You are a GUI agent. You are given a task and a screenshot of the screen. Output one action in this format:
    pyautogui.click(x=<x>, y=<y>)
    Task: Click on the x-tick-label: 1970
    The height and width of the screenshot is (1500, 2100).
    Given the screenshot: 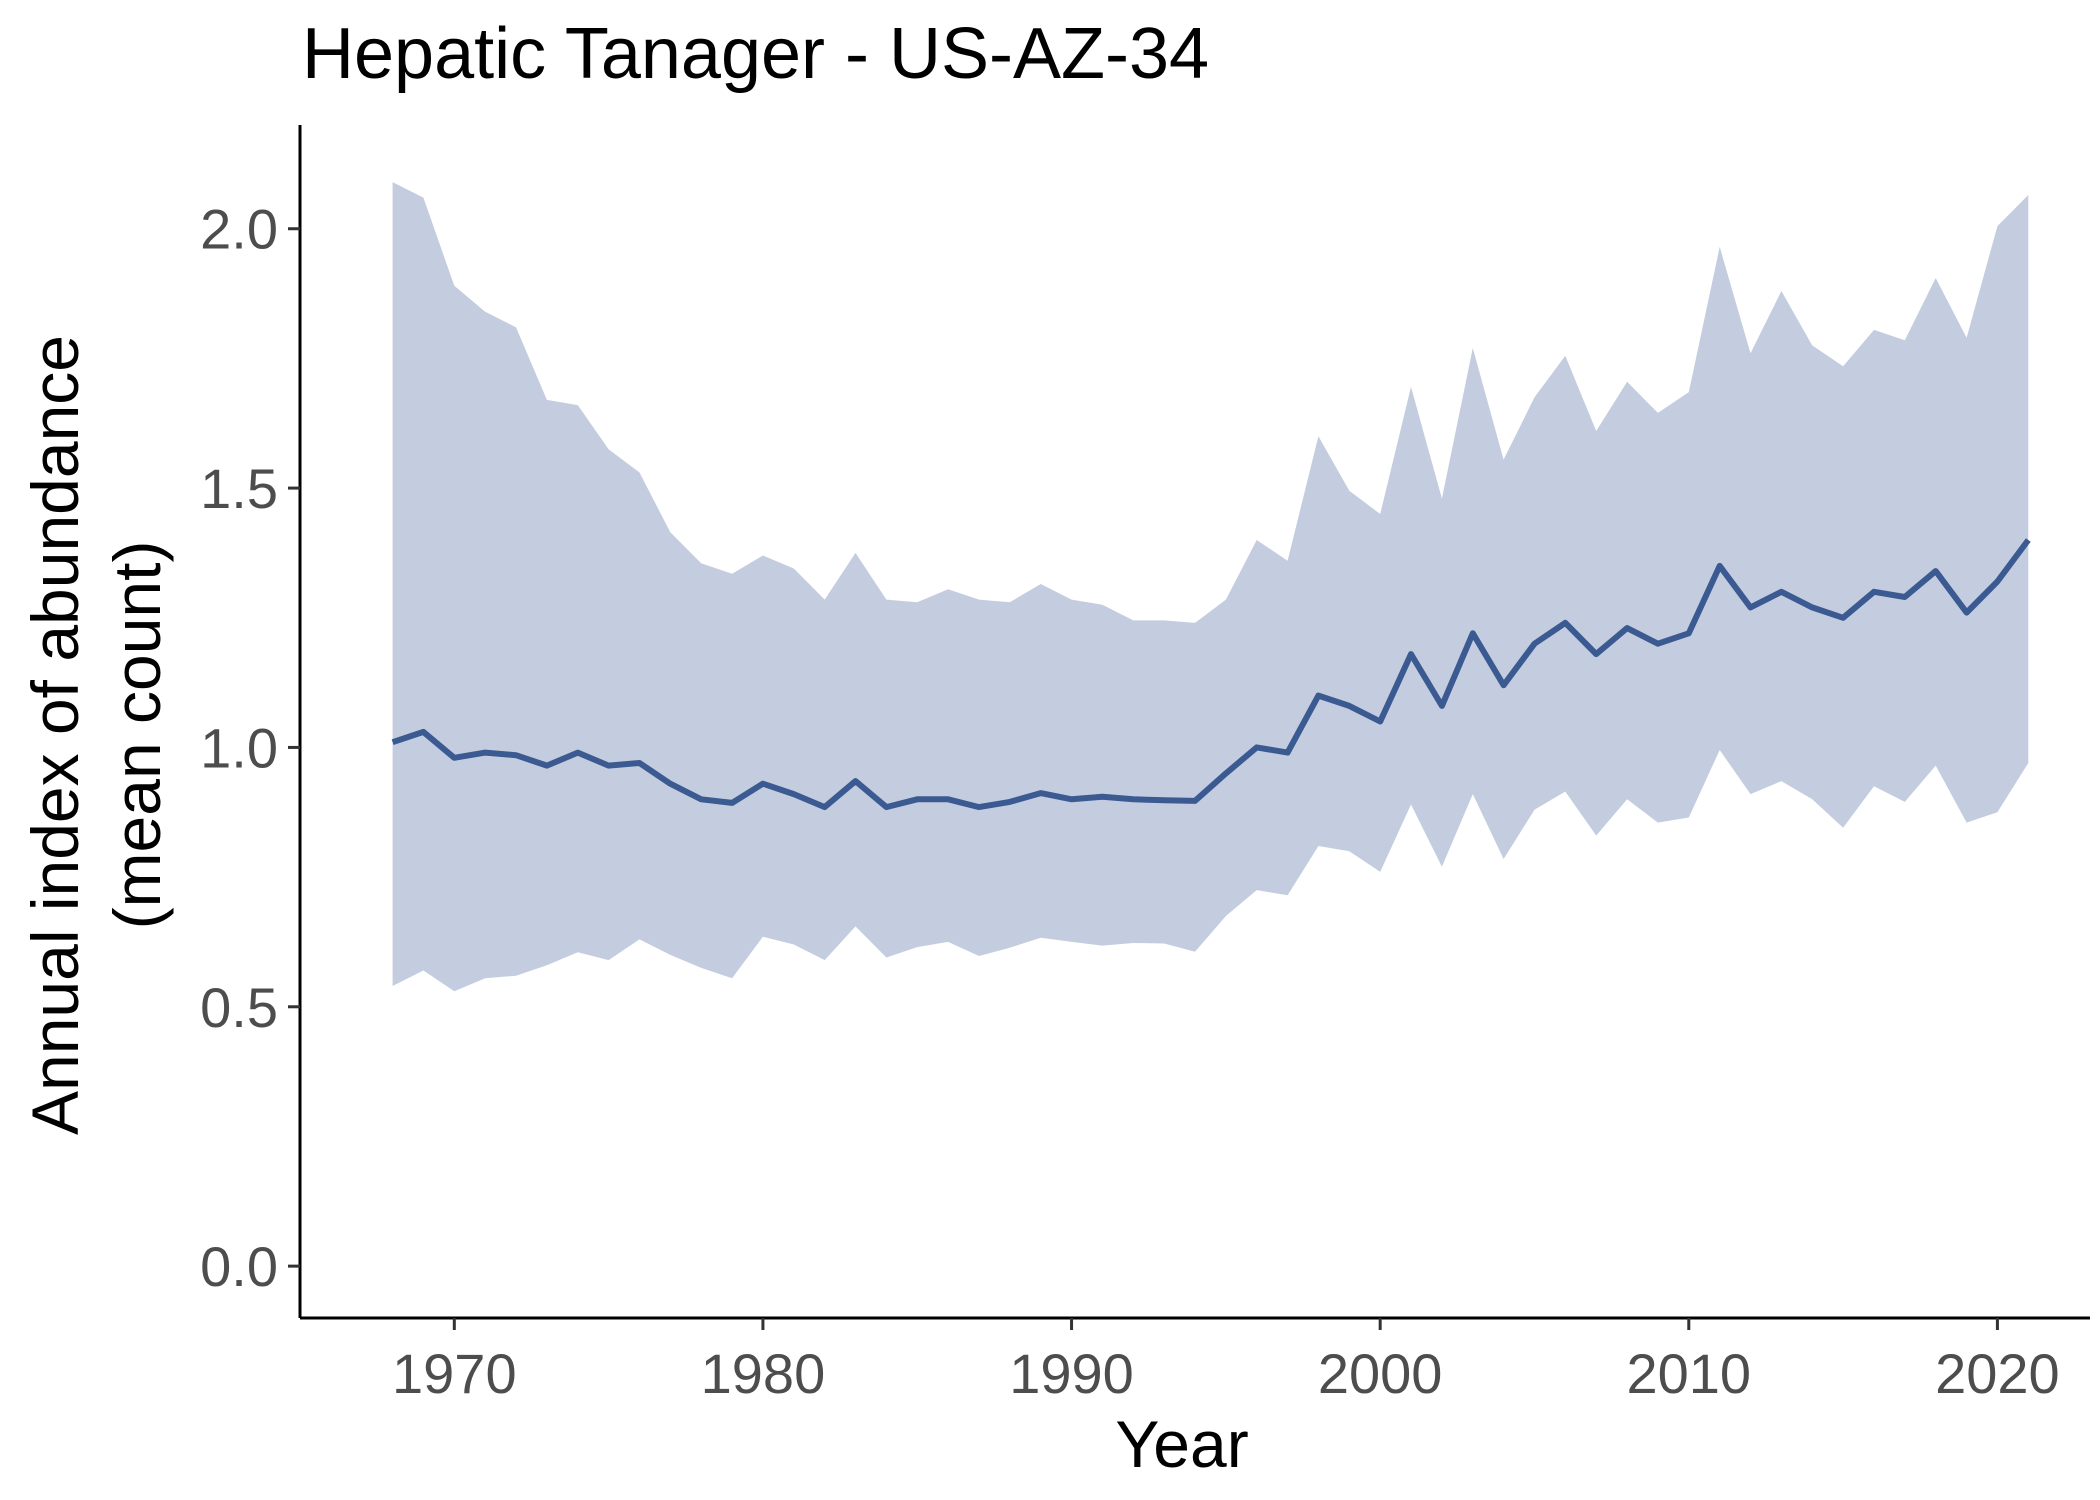 What is the action you would take?
    pyautogui.click(x=454, y=1373)
    